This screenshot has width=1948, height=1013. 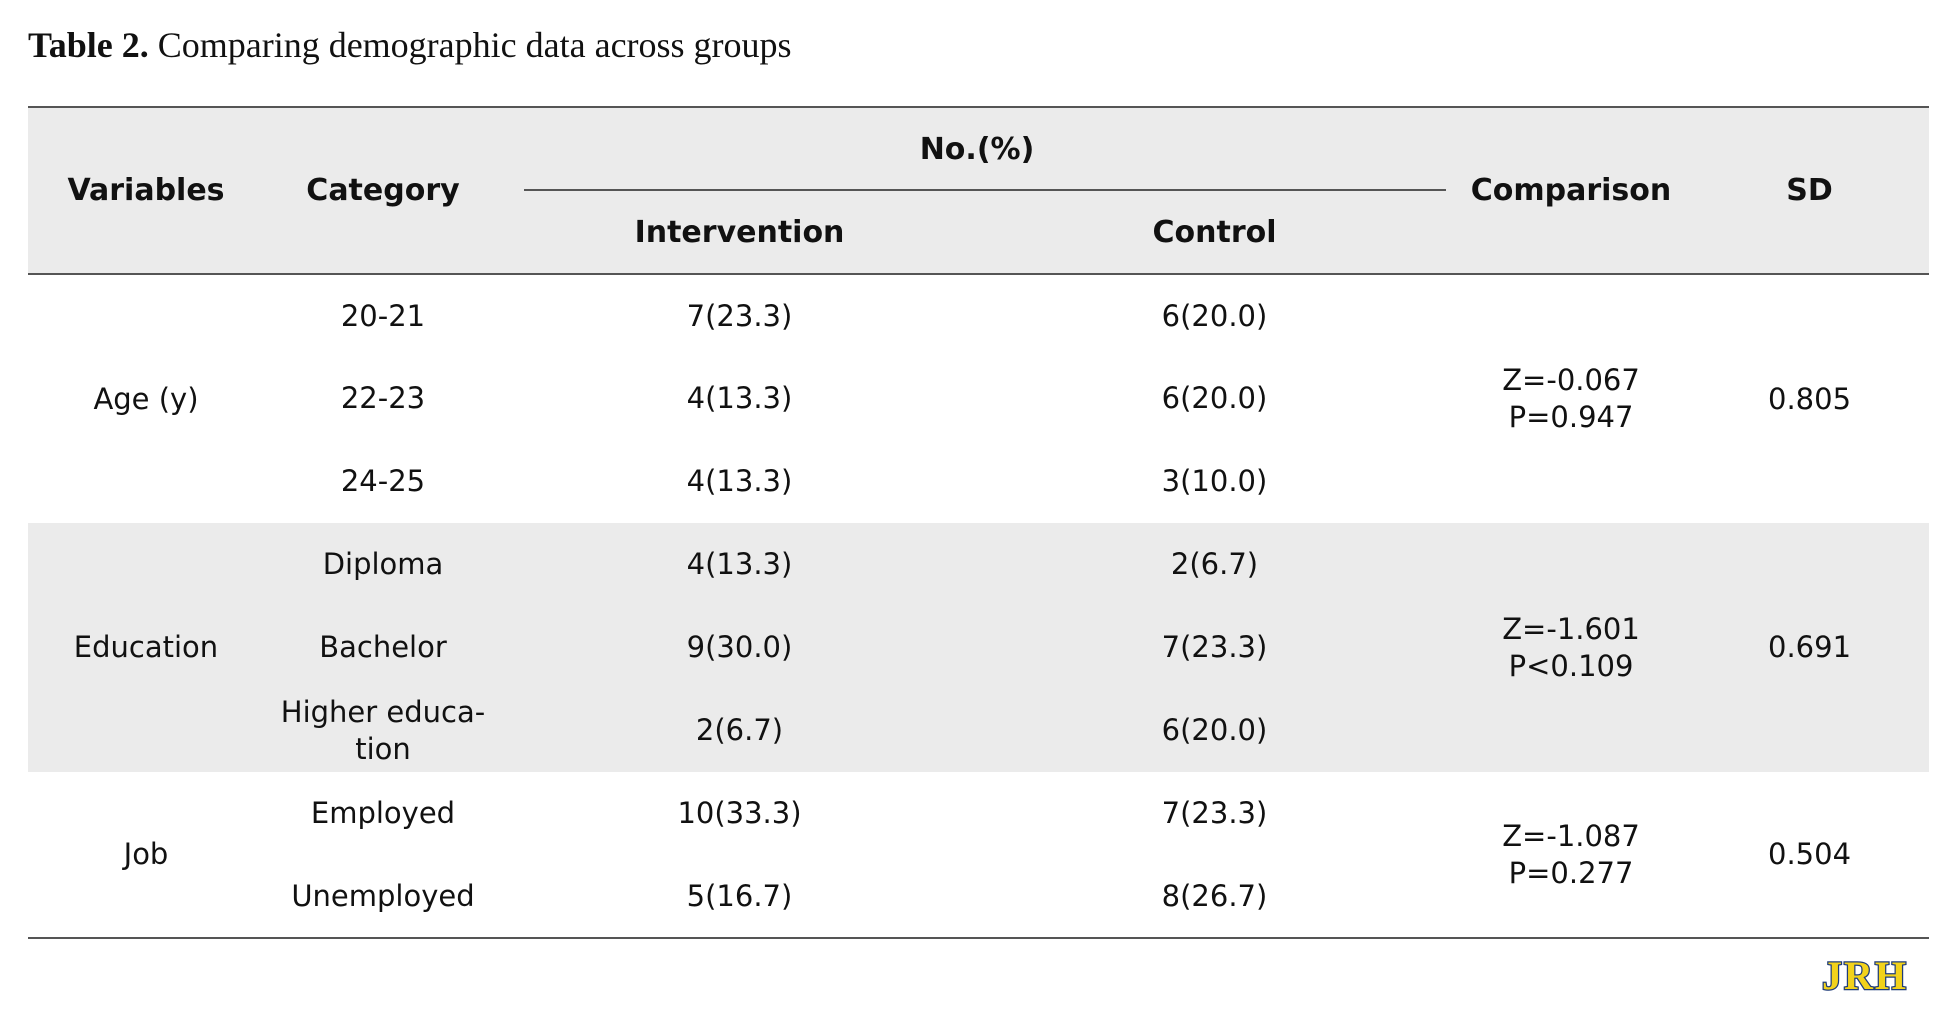 I want to click on variable-cell: Education, so click(x=146, y=647).